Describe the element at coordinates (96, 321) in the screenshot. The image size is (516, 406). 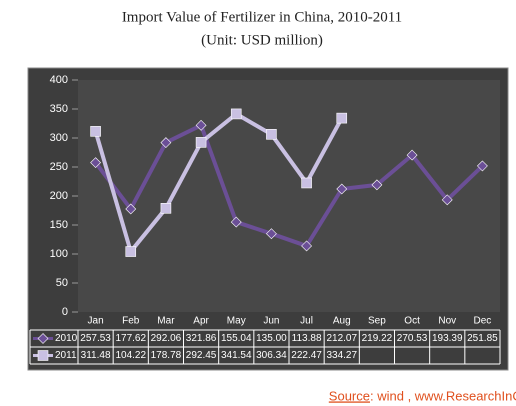
I see `x-tick-label: Jan` at that location.